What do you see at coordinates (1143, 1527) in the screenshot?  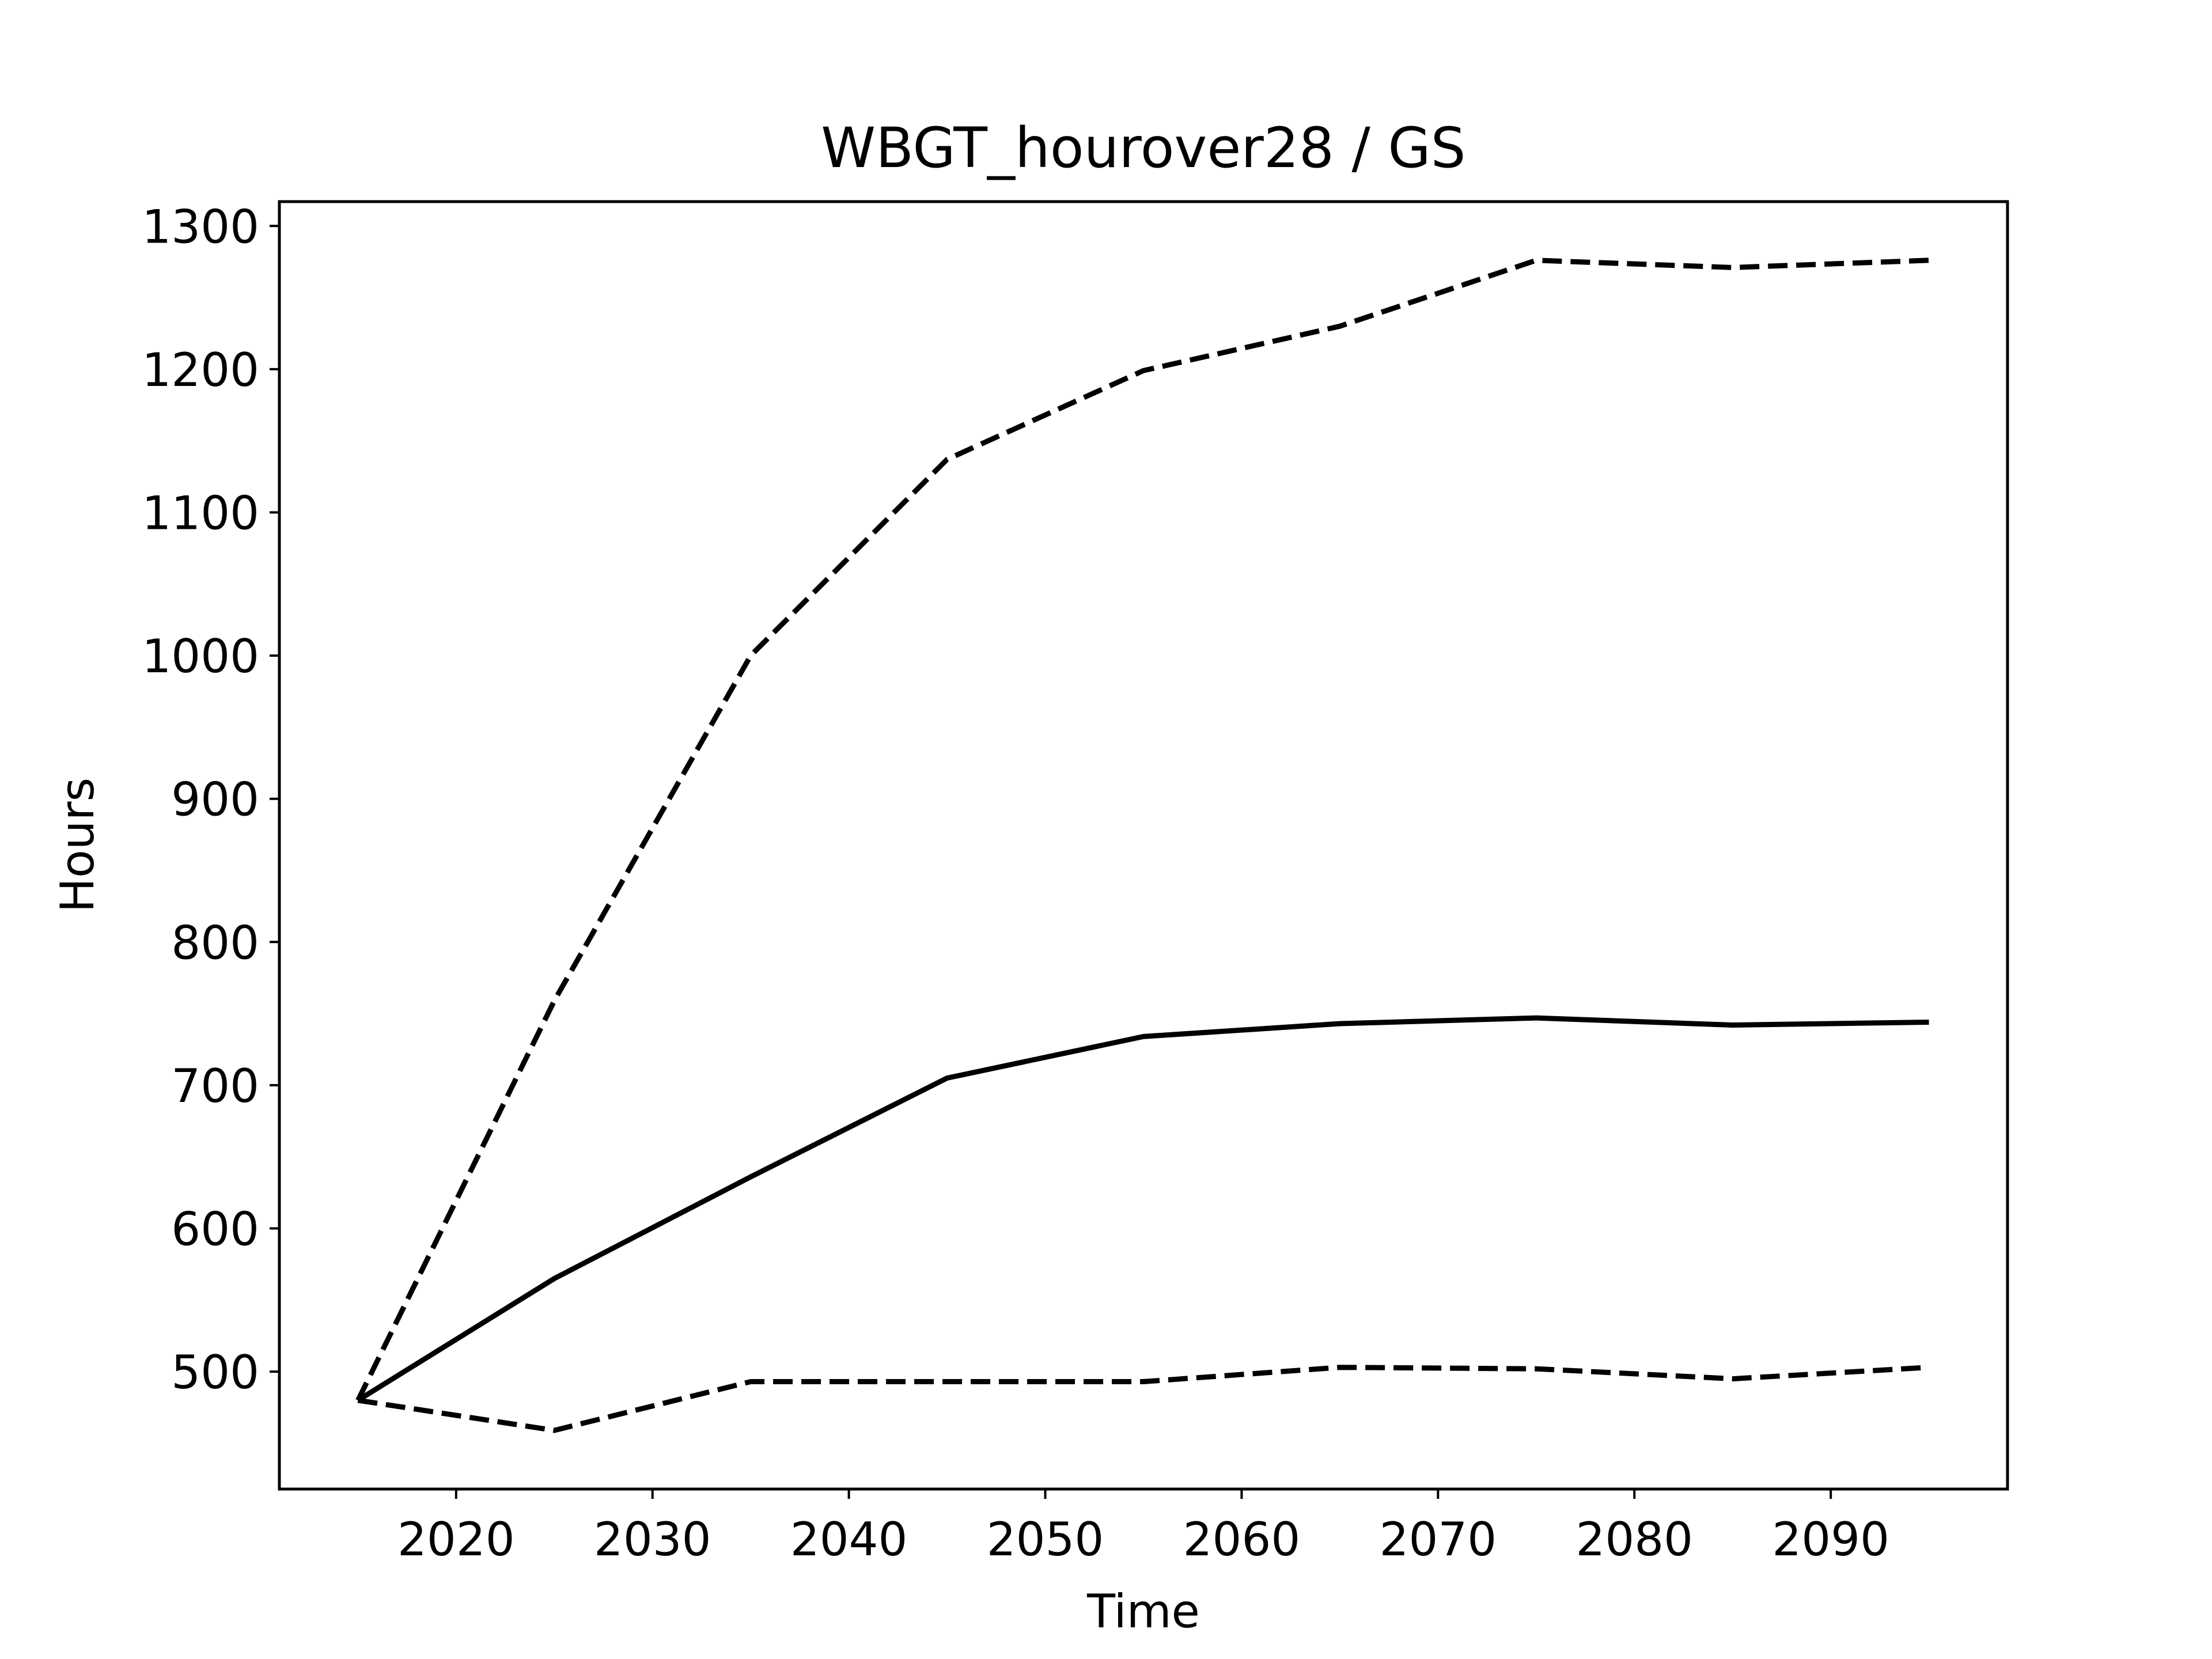 I see `x-axis: 2020 2030 2040 2050 2060 2070 2080 2090` at bounding box center [1143, 1527].